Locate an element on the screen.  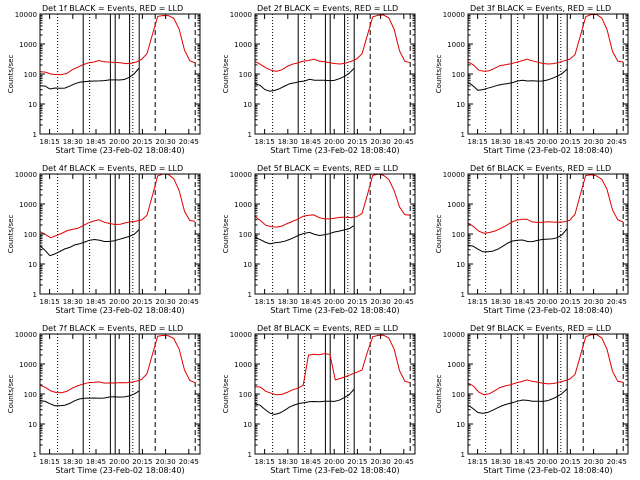
panel-title: Det 4f BLACK = Events, RED = LLD is located at coordinates (112, 168).